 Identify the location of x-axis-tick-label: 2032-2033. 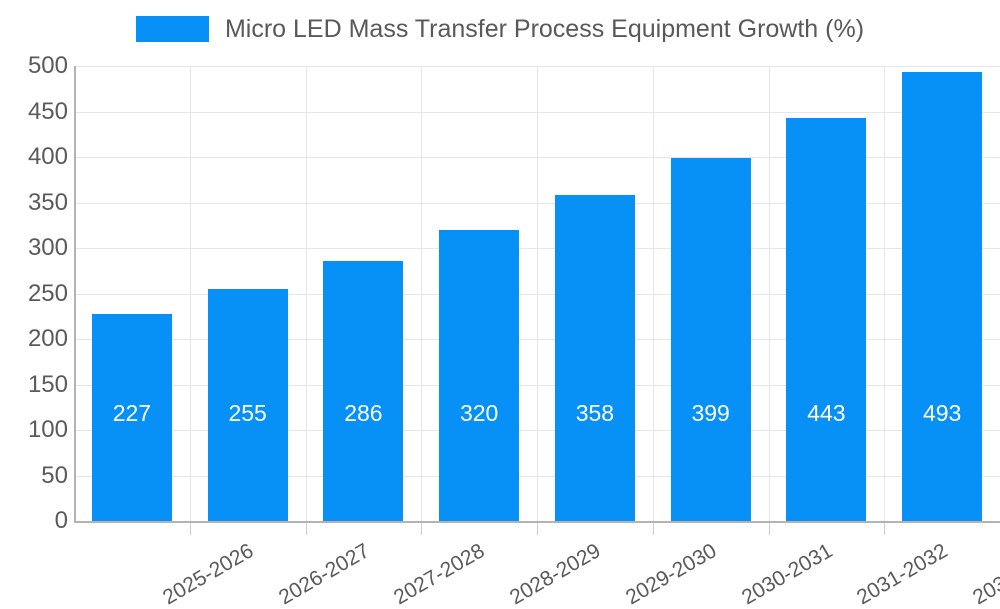
(984, 574).